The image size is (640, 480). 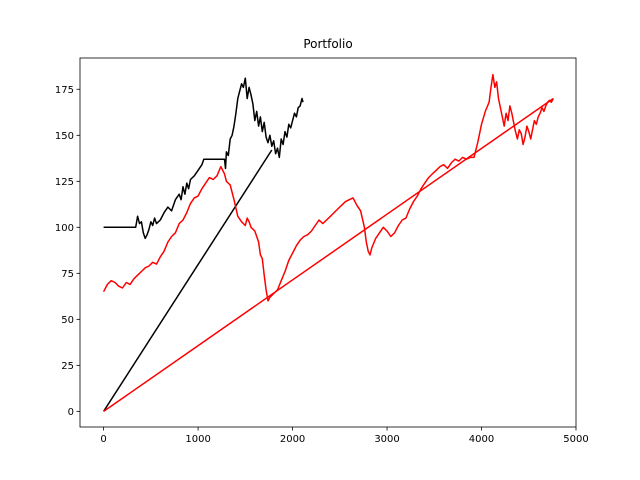 I want to click on x-tick-label: 2000, so click(x=292, y=439).